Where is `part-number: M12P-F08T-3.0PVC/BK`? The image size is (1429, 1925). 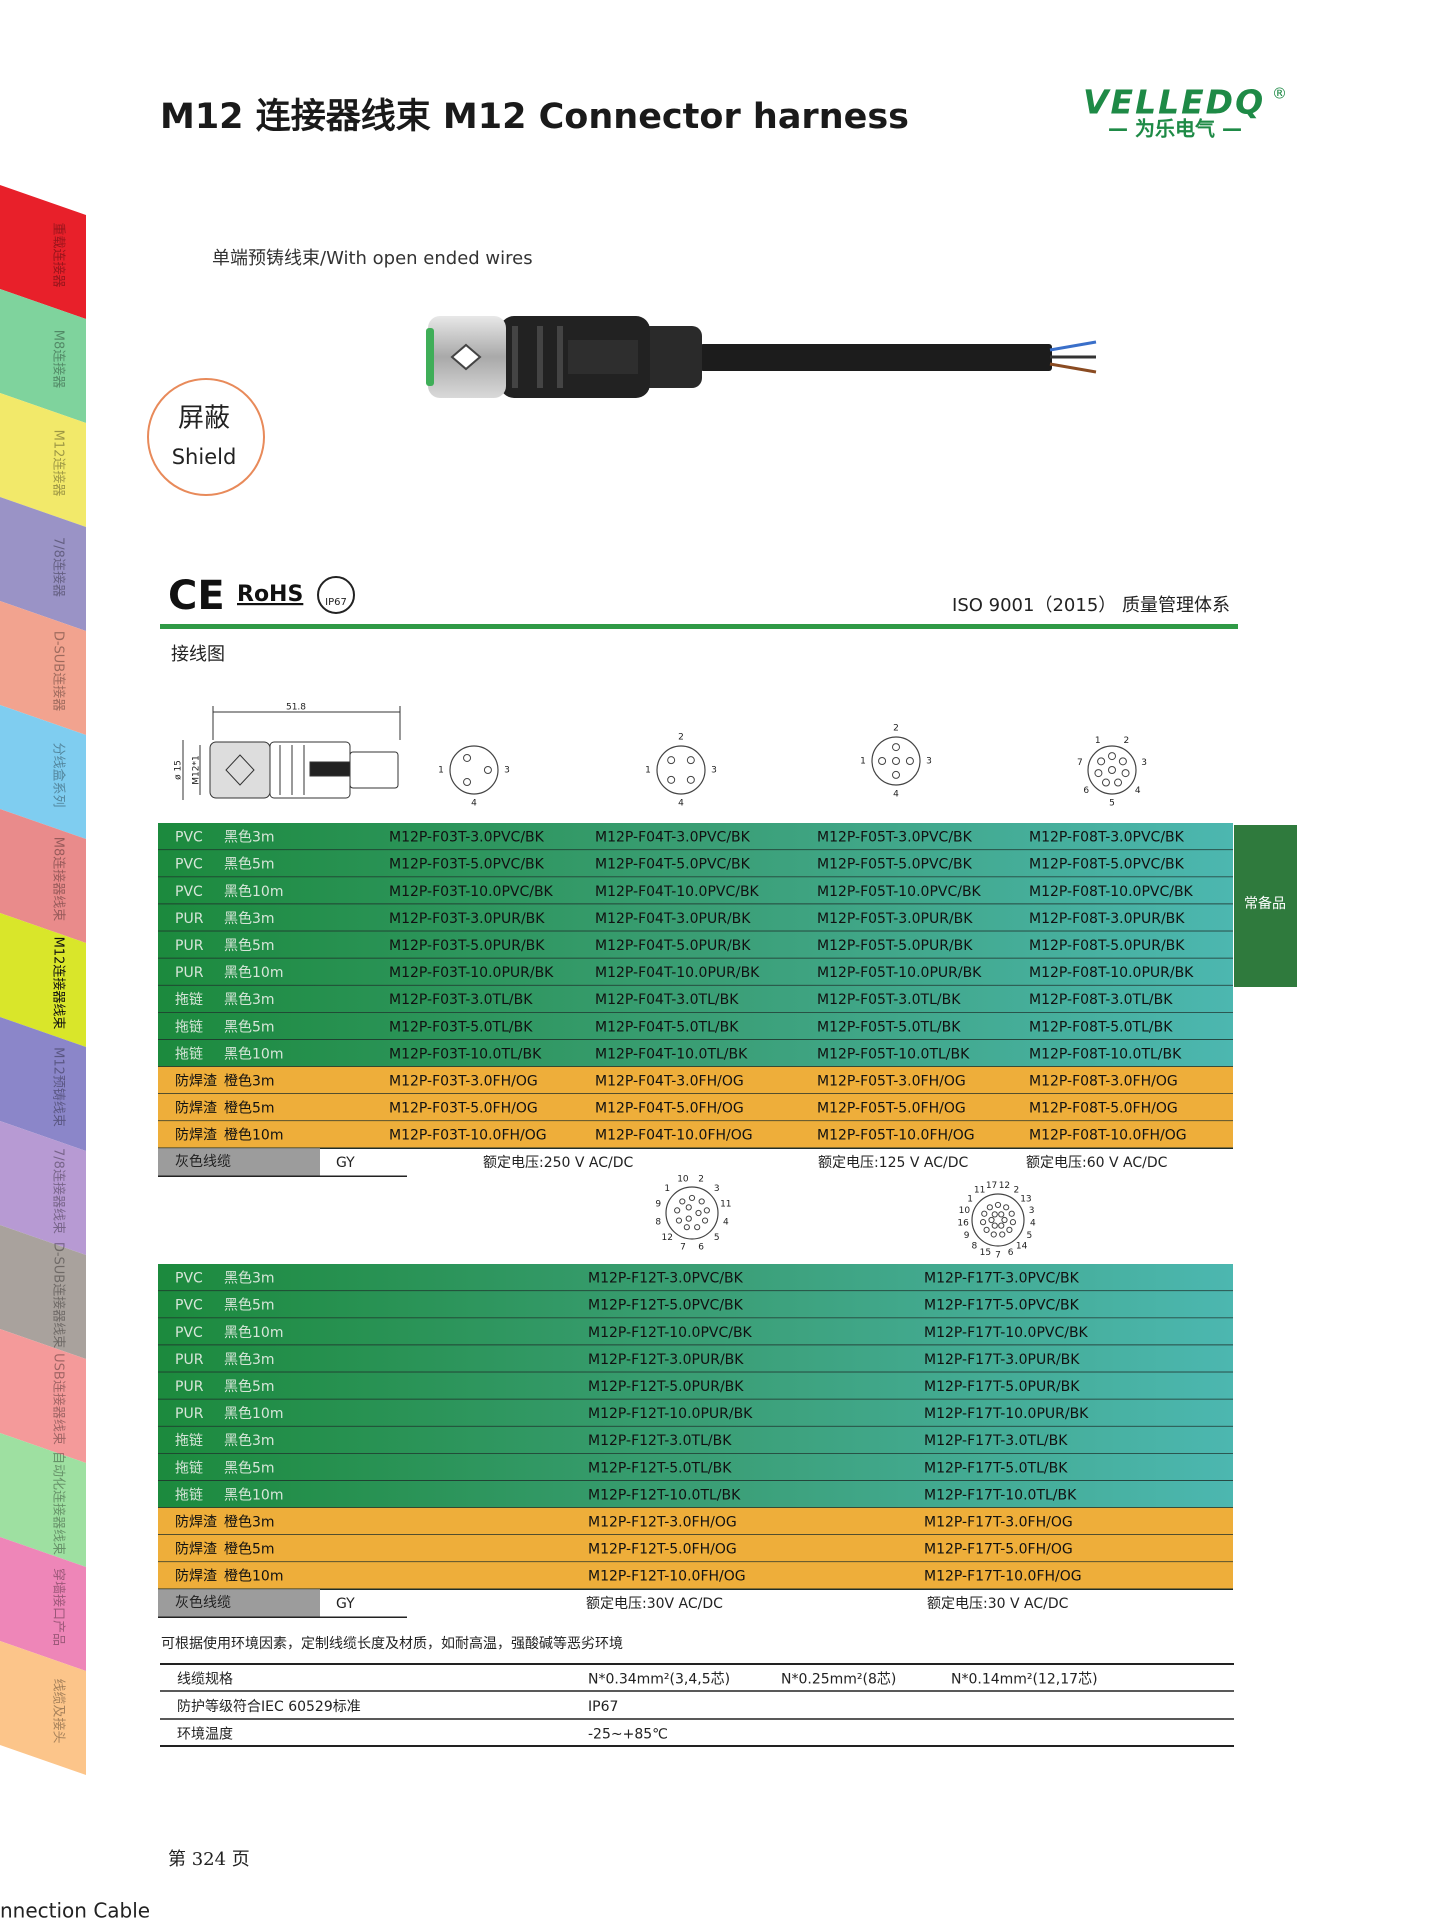 part-number: M12P-F08T-3.0PVC/BK is located at coordinates (1107, 838).